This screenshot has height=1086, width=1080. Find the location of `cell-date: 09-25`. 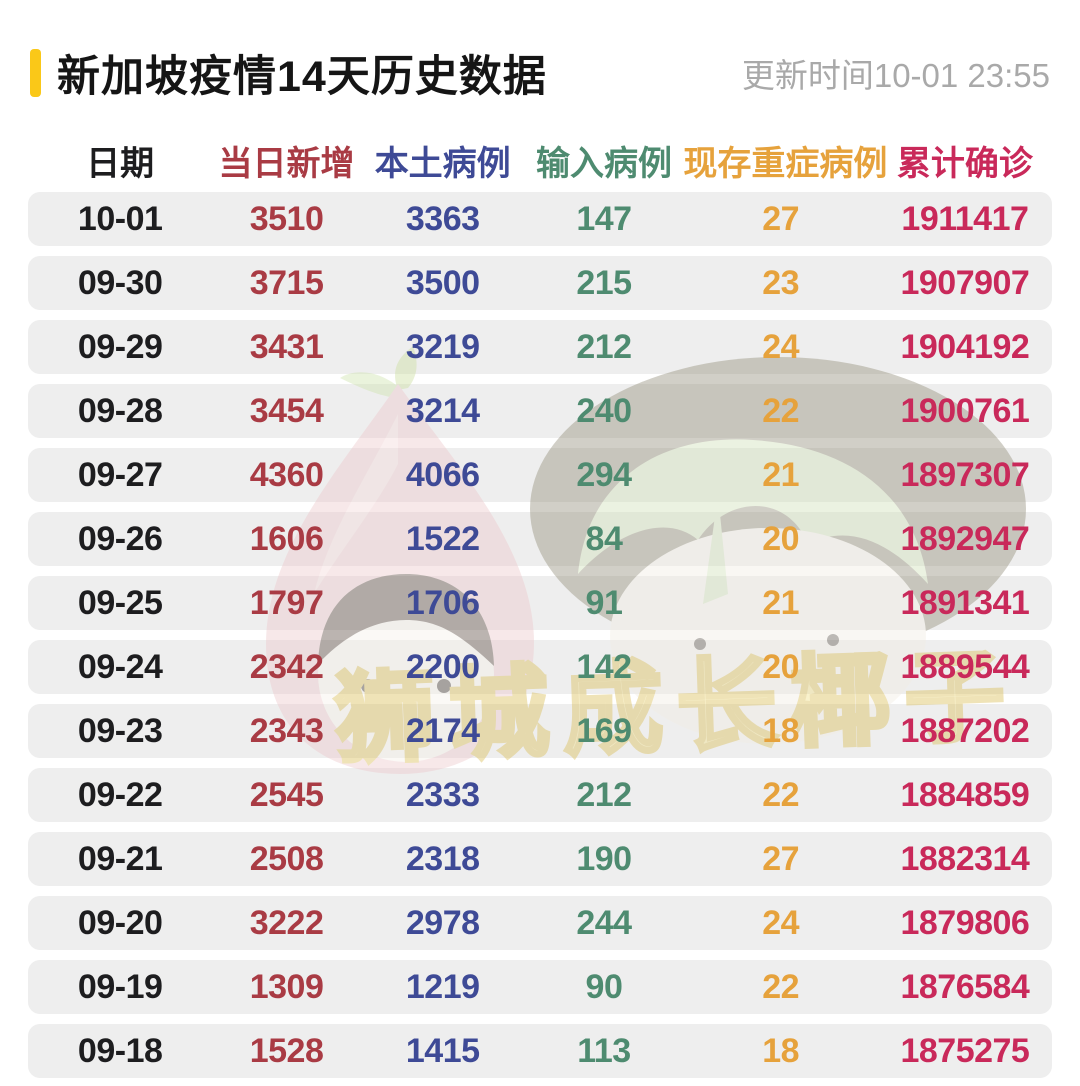

cell-date: 09-25 is located at coordinates (120, 602).